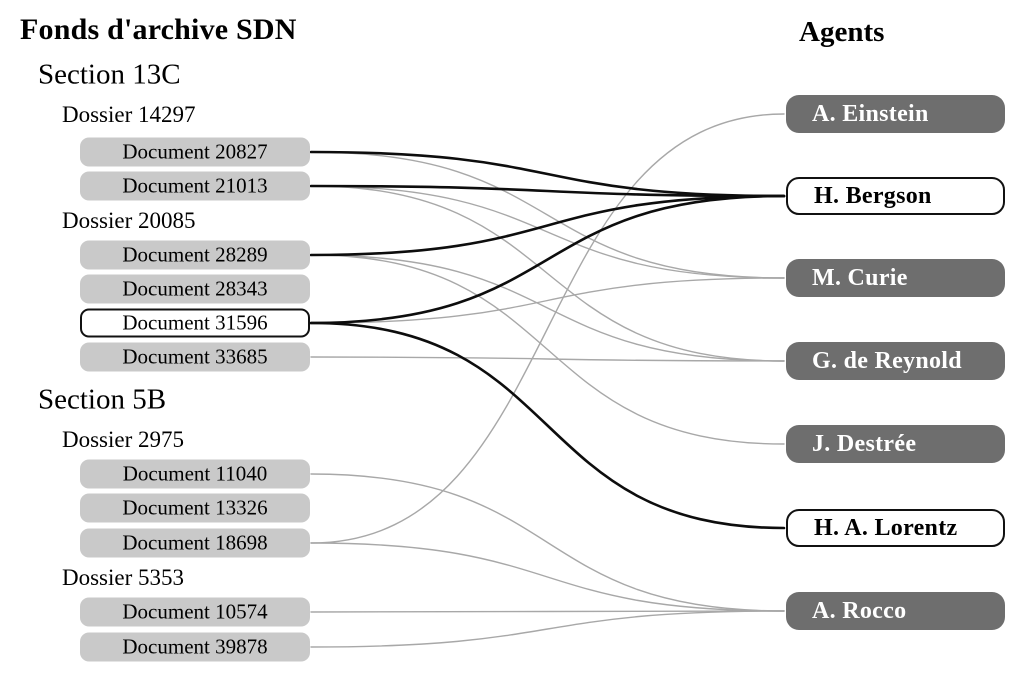 The width and height of the screenshot is (1024, 682). Describe the element at coordinates (195, 289) in the screenshot. I see `document-node-28343: Document 28343` at that location.